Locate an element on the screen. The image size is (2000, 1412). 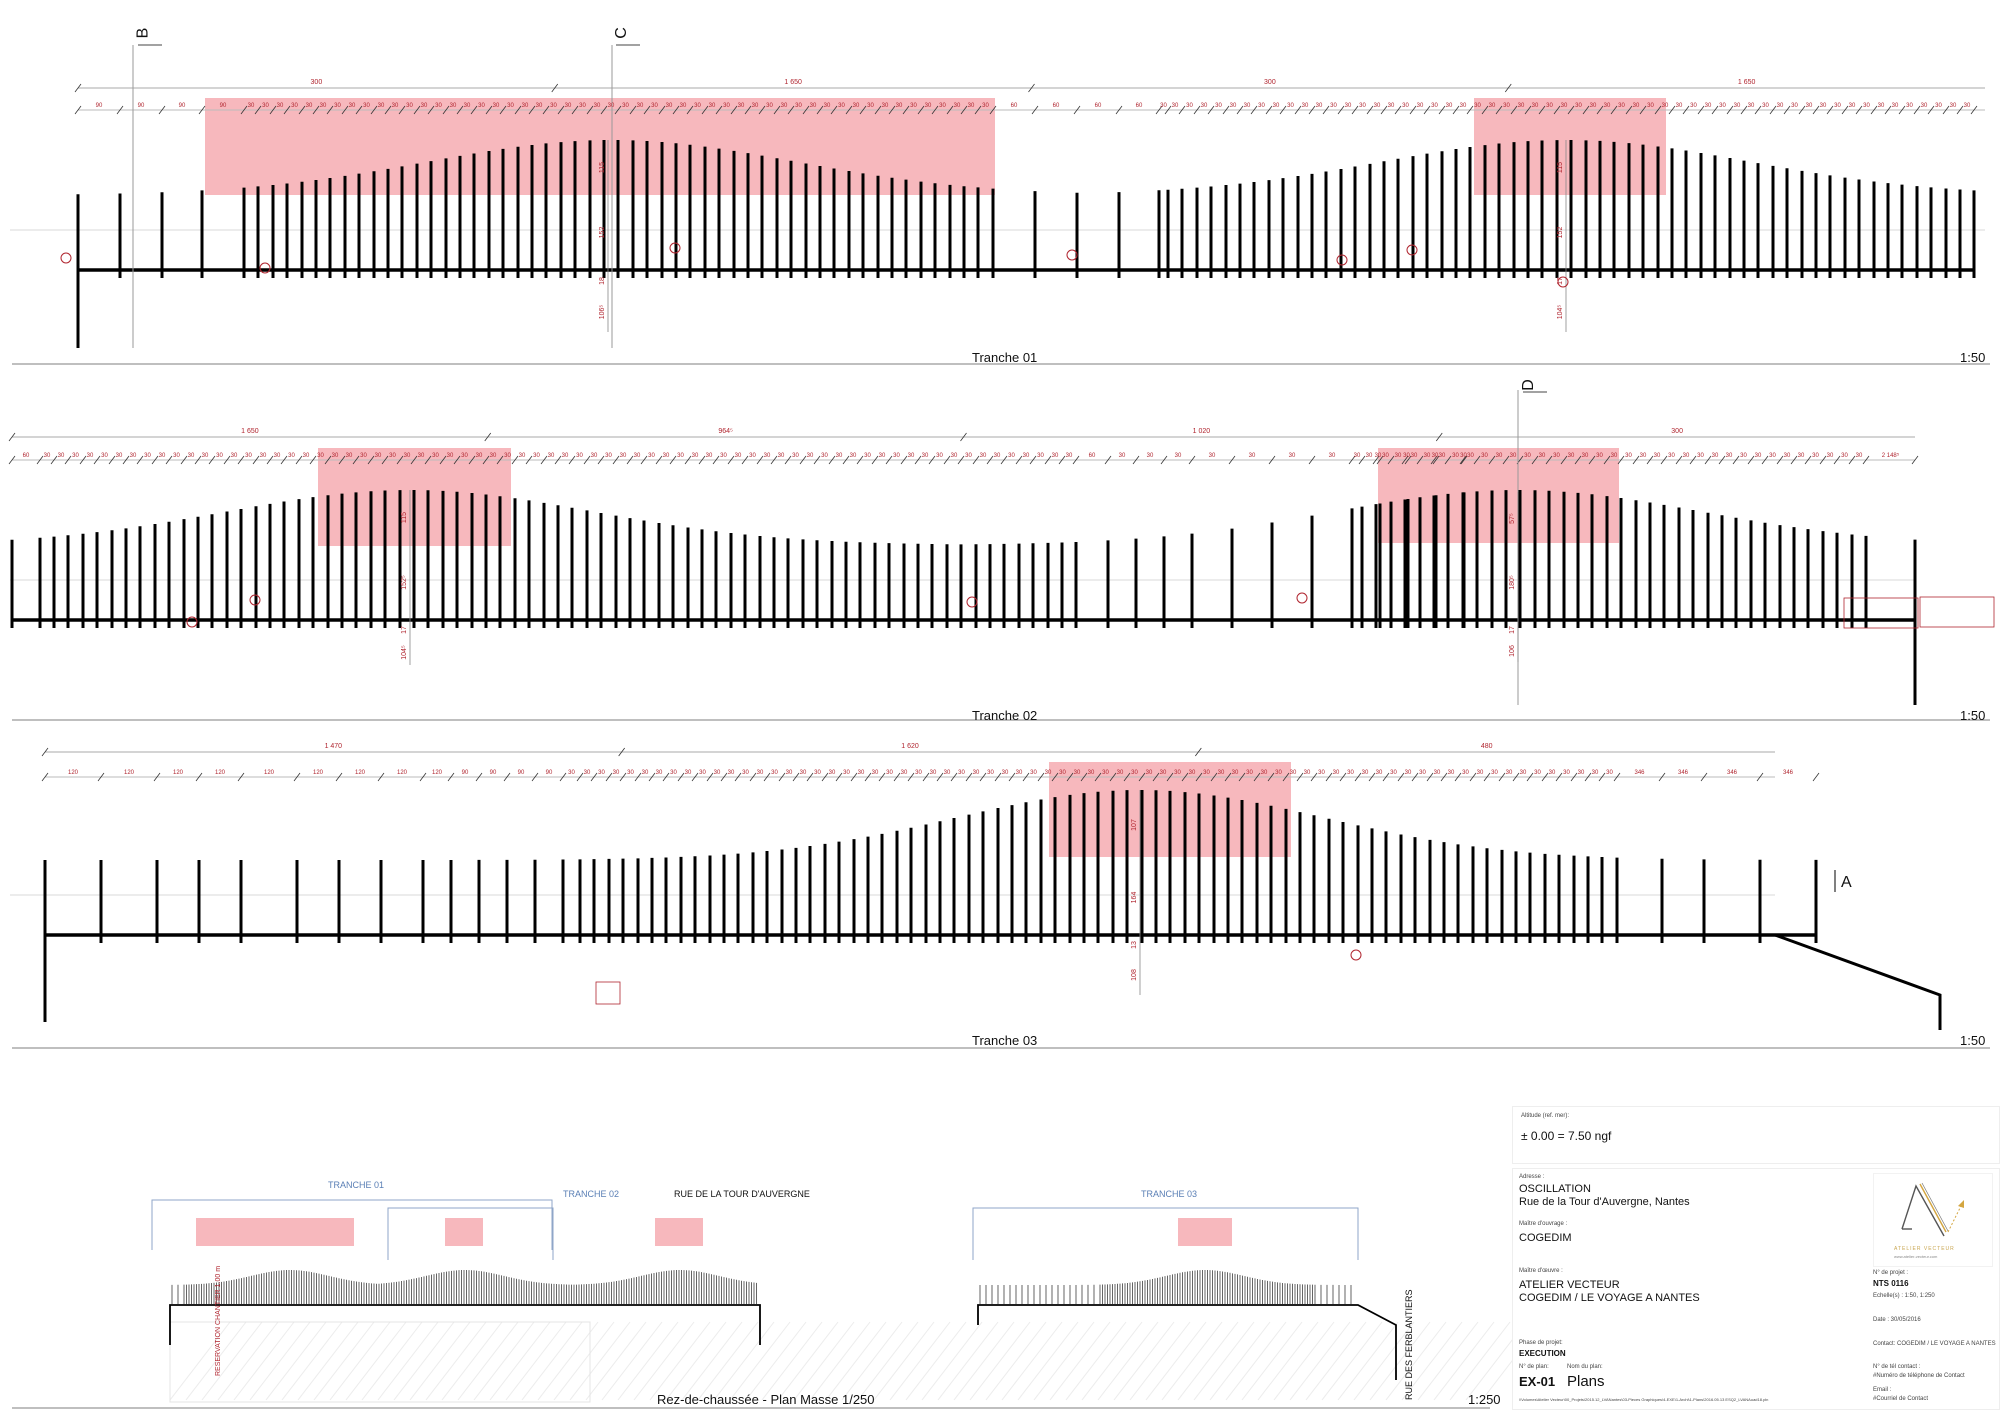
detail-dim-label: 346 is located at coordinates (1683, 773).